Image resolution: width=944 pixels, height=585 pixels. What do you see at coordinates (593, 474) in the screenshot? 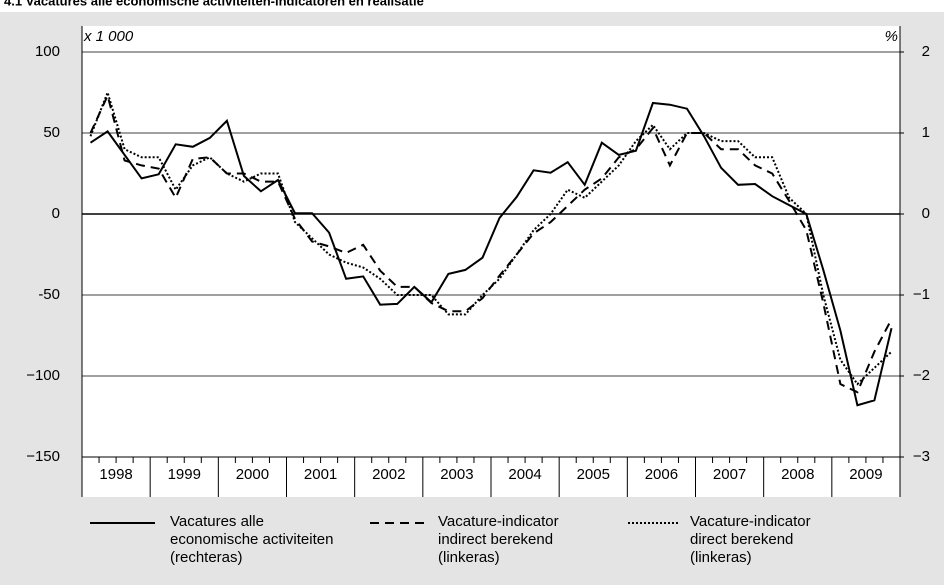
I see `x-tick-label: 2005` at bounding box center [593, 474].